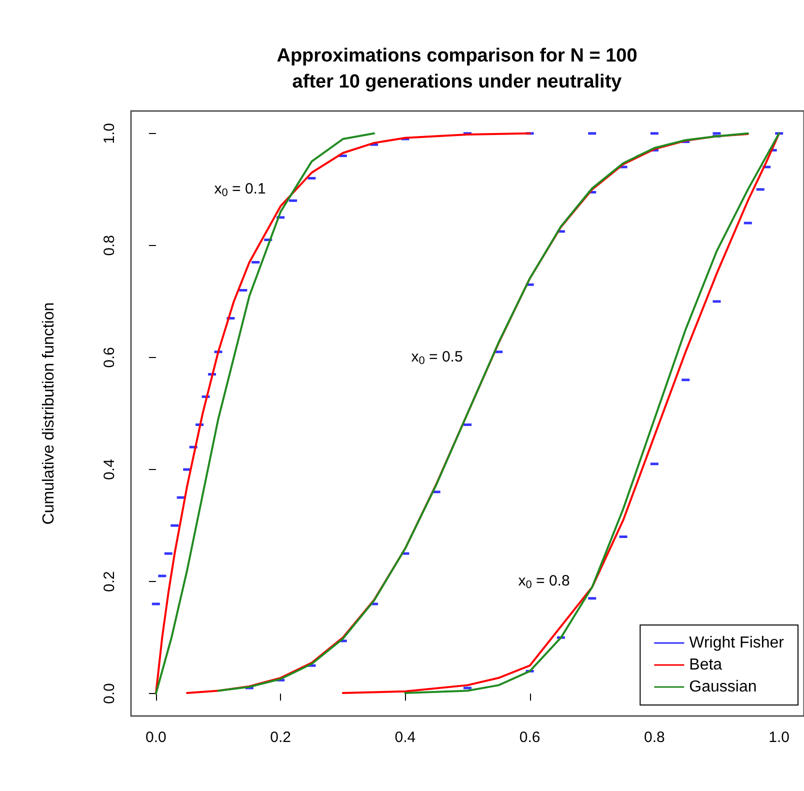 This screenshot has height=791, width=804. What do you see at coordinates (109, 469) in the screenshot?
I see `y-tick-label: 0.4` at bounding box center [109, 469].